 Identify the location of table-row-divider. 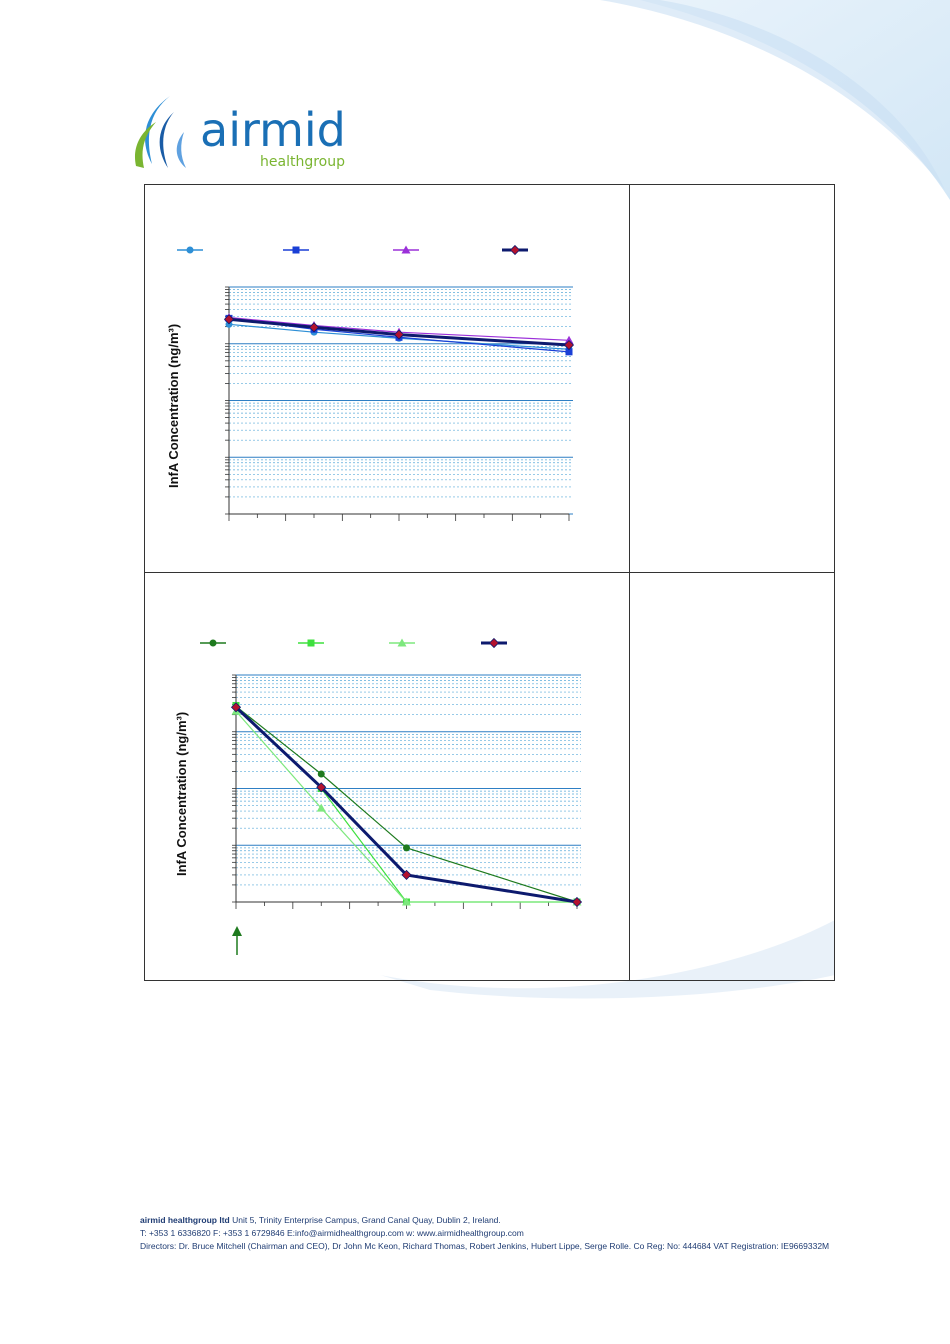
(489, 572).